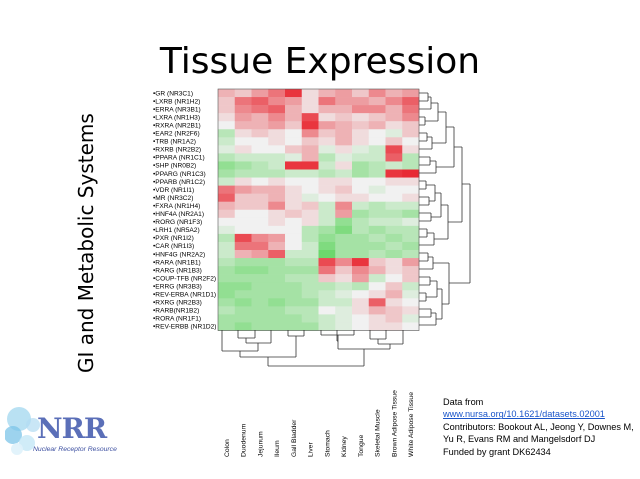 Image resolution: width=640 pixels, height=479 pixels. What do you see at coordinates (311, 449) in the screenshot?
I see `column-label: Liver` at bounding box center [311, 449].